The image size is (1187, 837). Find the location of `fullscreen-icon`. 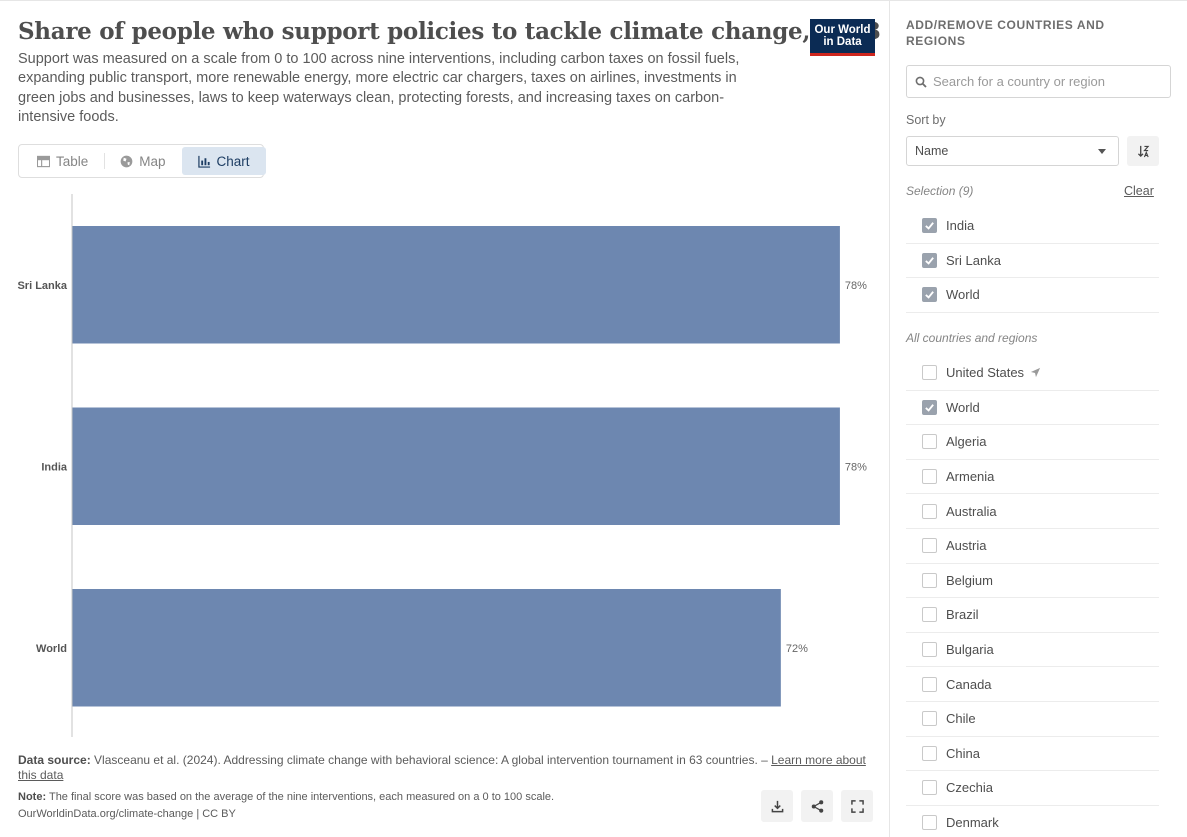

fullscreen-icon is located at coordinates (857, 806).